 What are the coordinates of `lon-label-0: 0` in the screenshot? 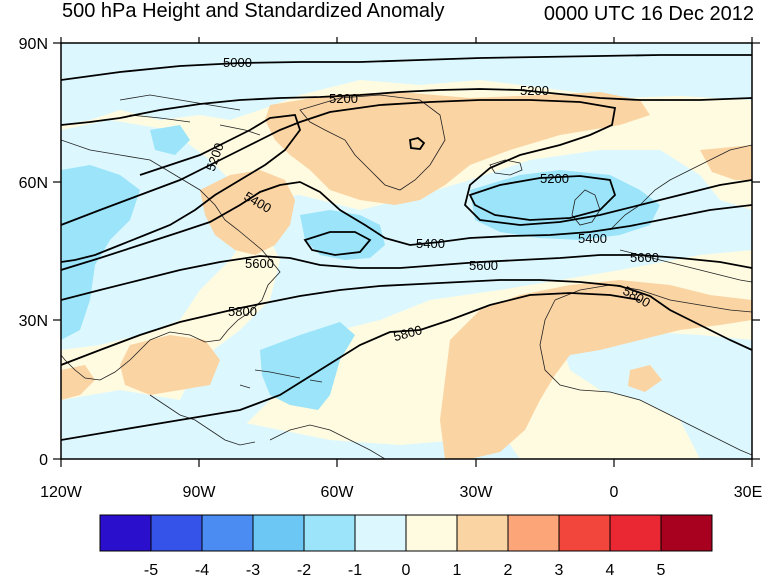 It's located at (614, 492).